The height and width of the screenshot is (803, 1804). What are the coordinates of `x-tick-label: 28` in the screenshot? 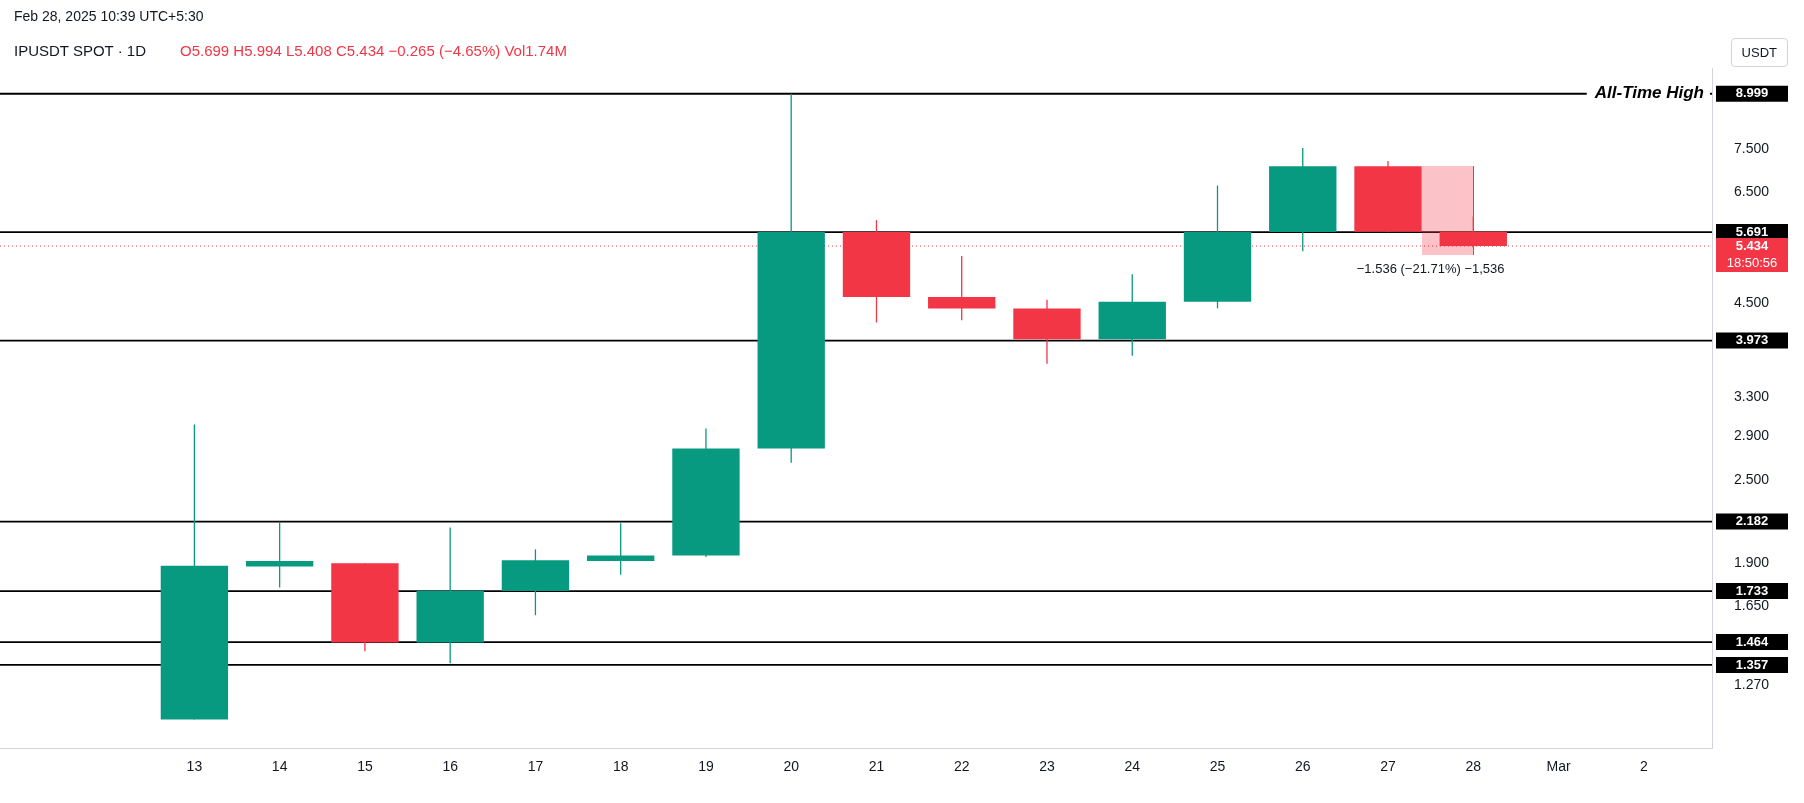 It's located at (1473, 766).